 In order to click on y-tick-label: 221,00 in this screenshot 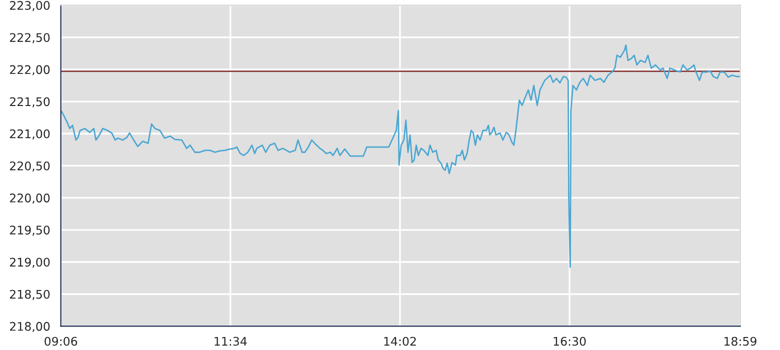, I will do `click(30, 134)`.